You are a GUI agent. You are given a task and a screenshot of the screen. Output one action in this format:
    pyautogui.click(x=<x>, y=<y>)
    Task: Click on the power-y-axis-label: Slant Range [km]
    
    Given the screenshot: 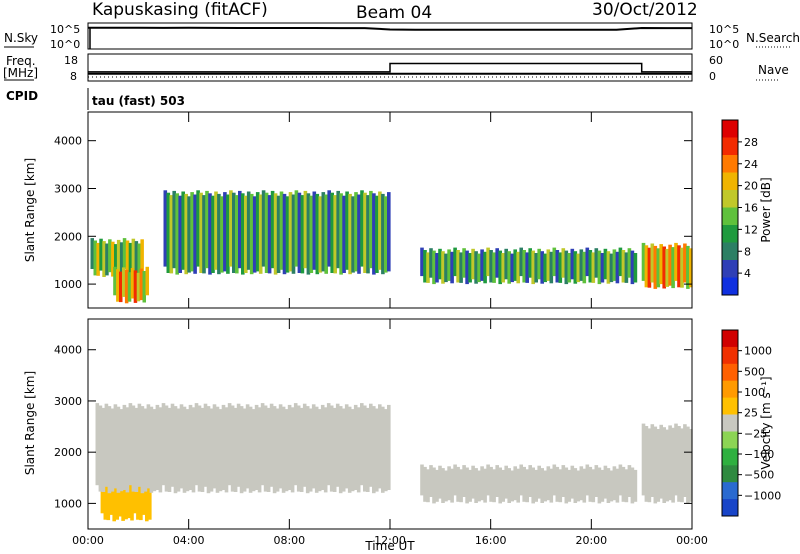 What is the action you would take?
    pyautogui.click(x=30, y=210)
    